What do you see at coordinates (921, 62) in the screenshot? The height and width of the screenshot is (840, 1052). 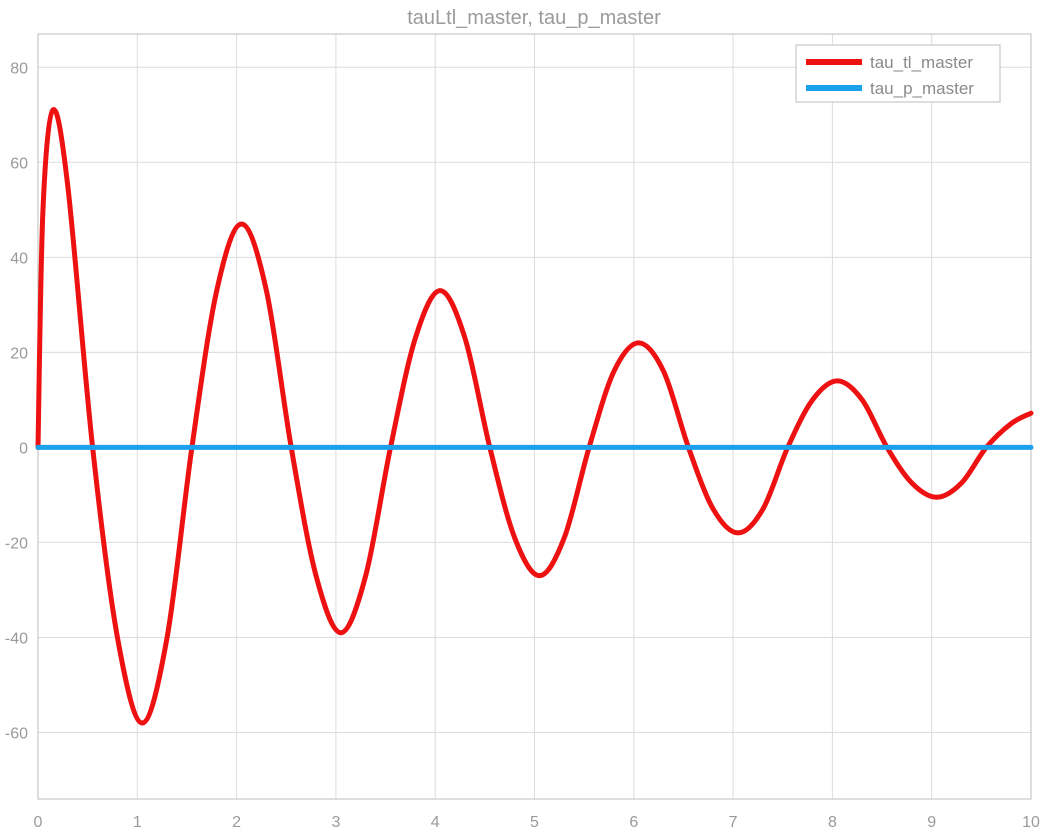 I see `legend-label-tau-tl-master: tau_tl_master` at bounding box center [921, 62].